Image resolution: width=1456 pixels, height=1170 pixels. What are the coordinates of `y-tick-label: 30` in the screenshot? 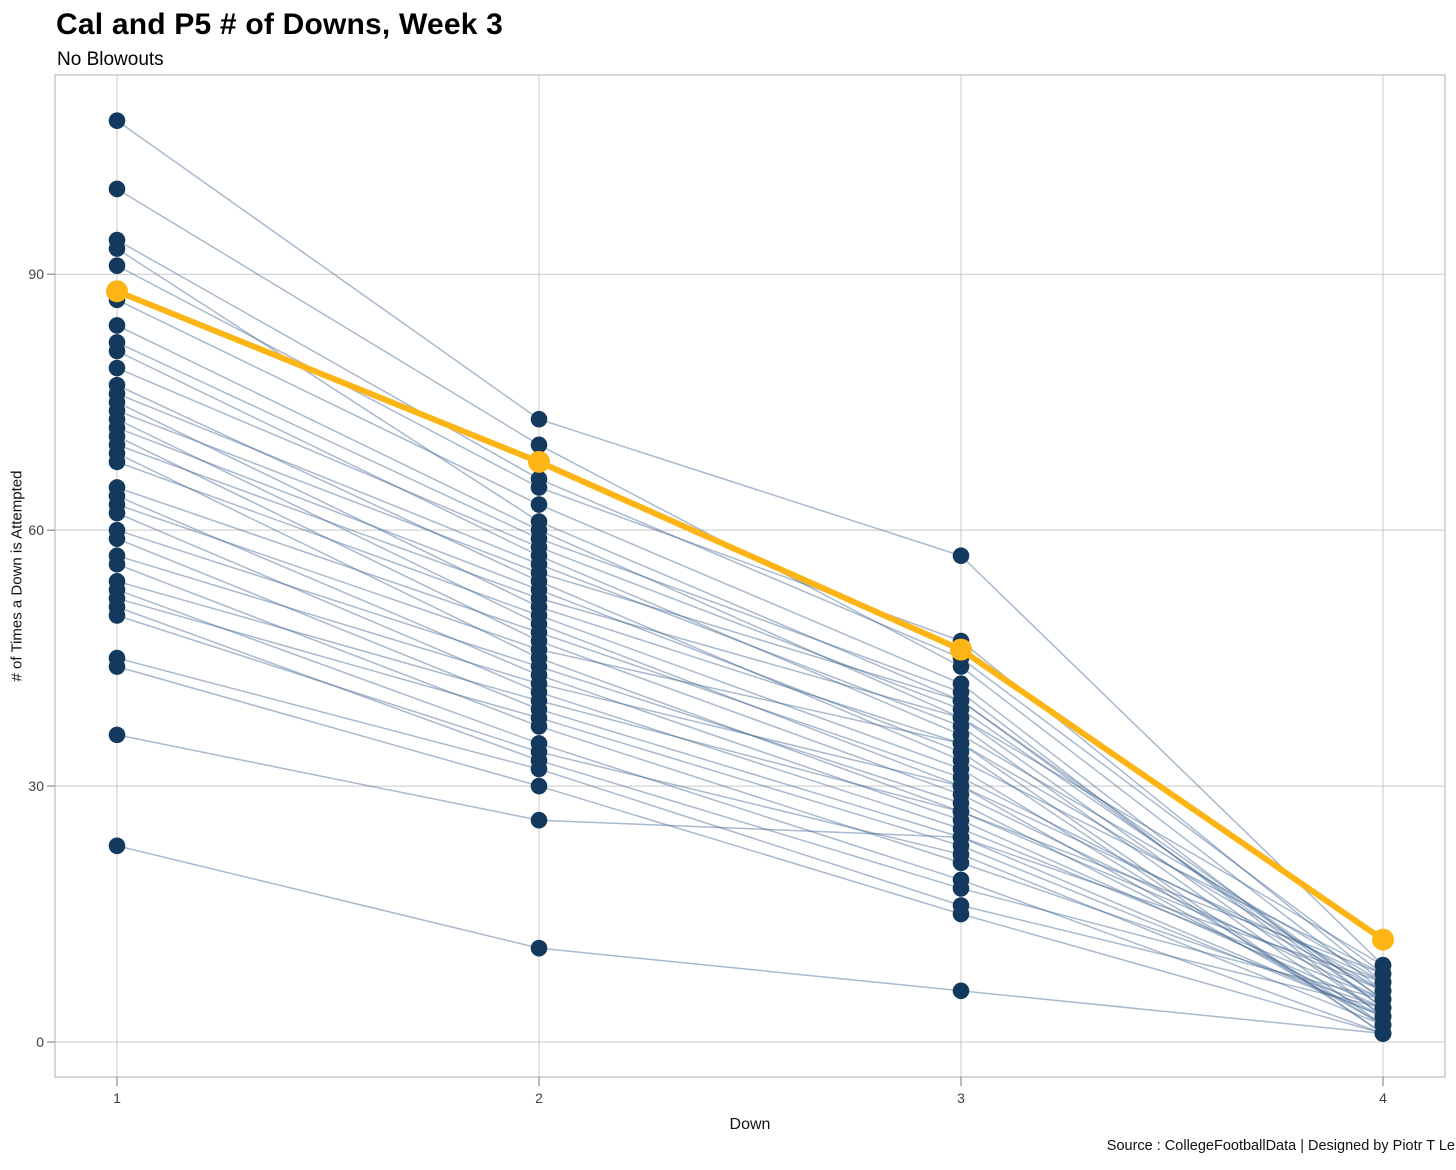 It's located at (36, 786).